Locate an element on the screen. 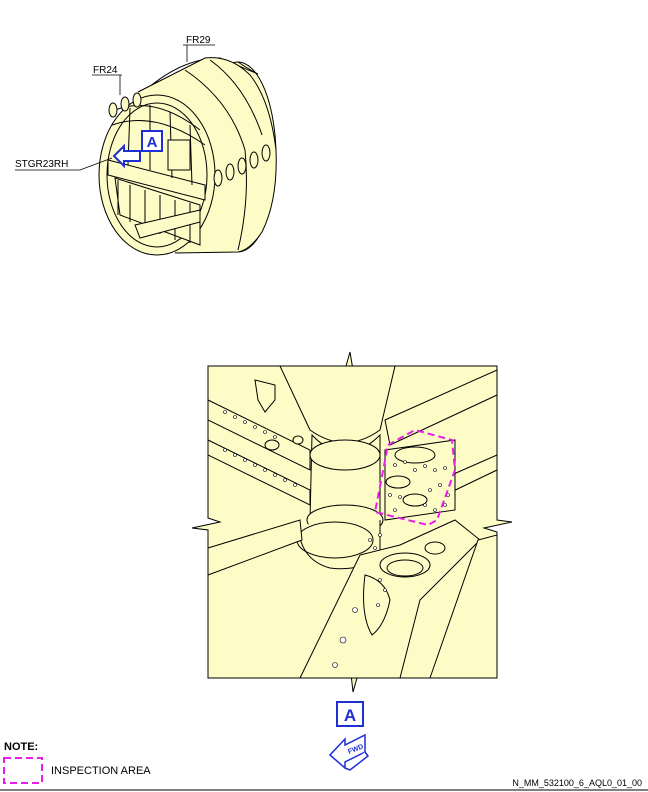  view-a-letter-bottom: A is located at coordinates (350, 715).